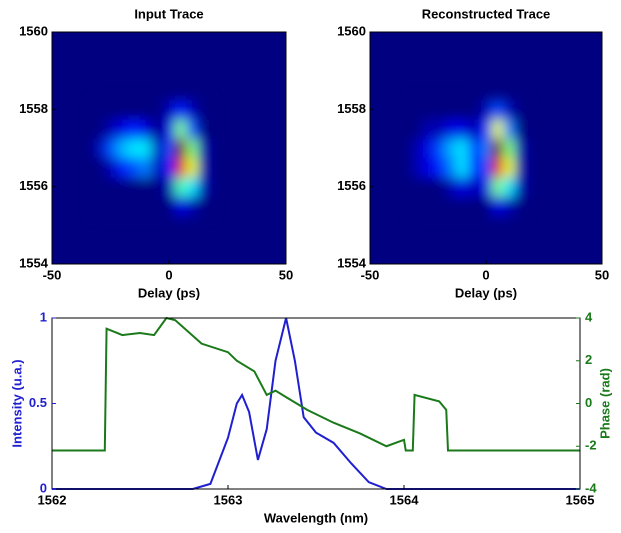 This screenshot has height=533, width=621. Describe the element at coordinates (43, 316) in the screenshot. I see `y-tick-label: 1` at that location.